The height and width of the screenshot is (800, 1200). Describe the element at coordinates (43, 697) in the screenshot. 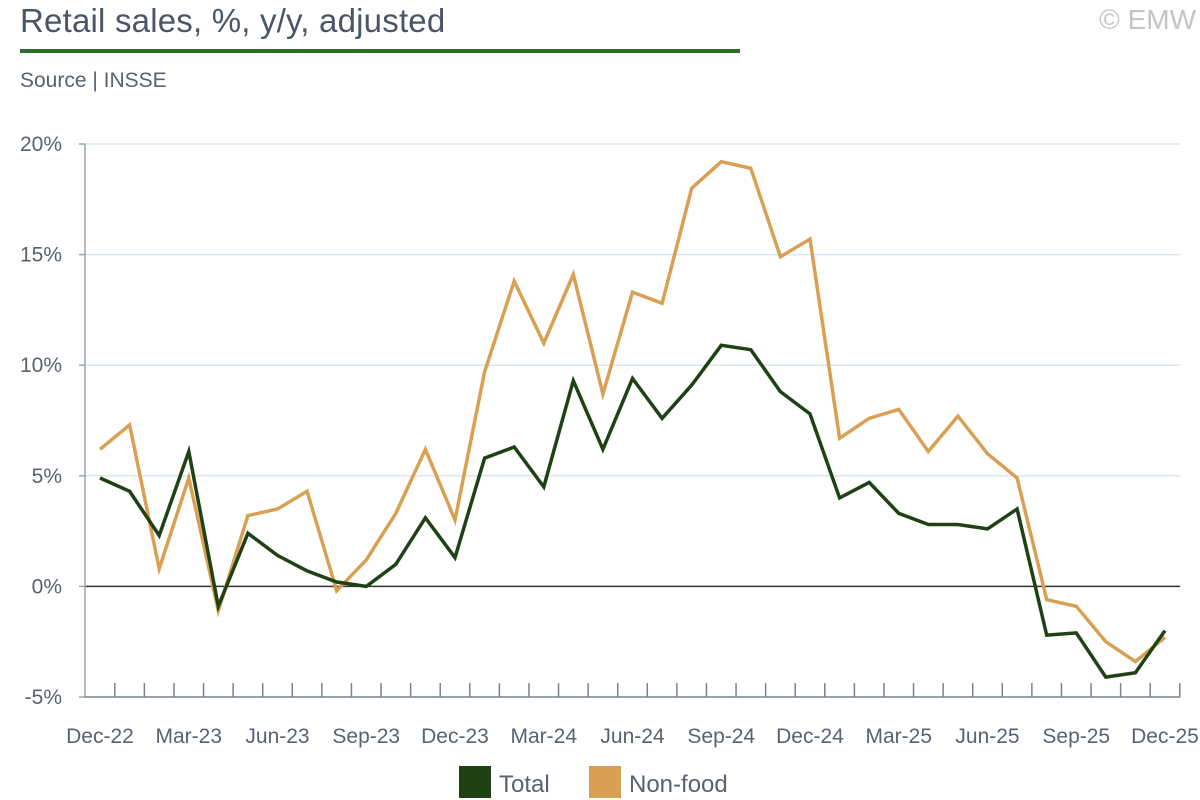

I see `y-tick-label: -5%` at that location.